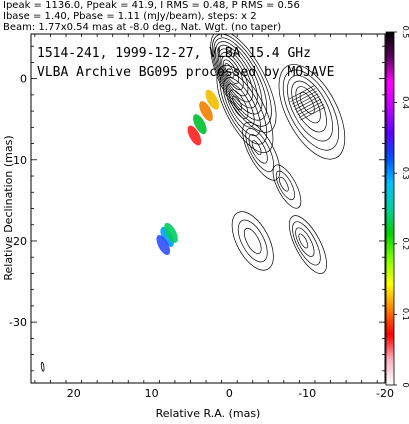 Image resolution: width=409 pixels, height=424 pixels. I want to click on x-tick-label: 20, so click(74, 393).